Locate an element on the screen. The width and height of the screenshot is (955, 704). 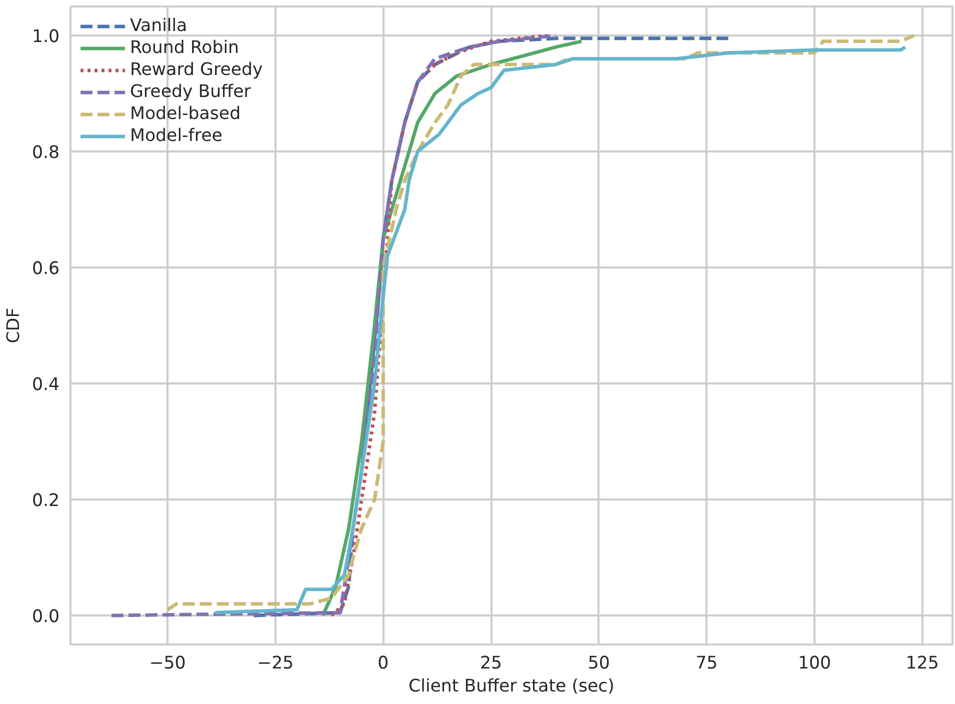
legend-label: Model-free is located at coordinates (176, 136).